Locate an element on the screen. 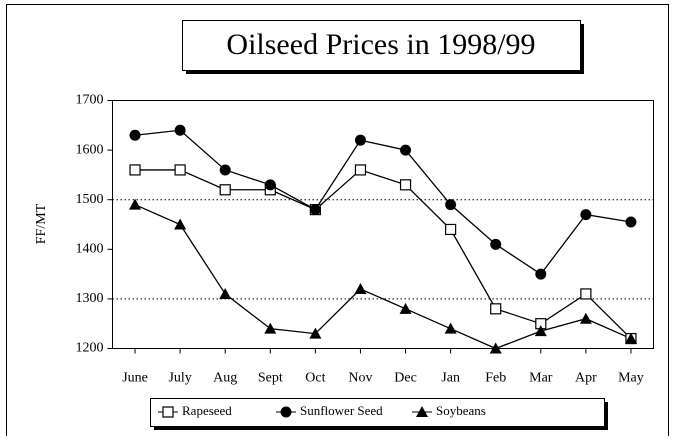  x-tick-label: Nov is located at coordinates (360, 378).